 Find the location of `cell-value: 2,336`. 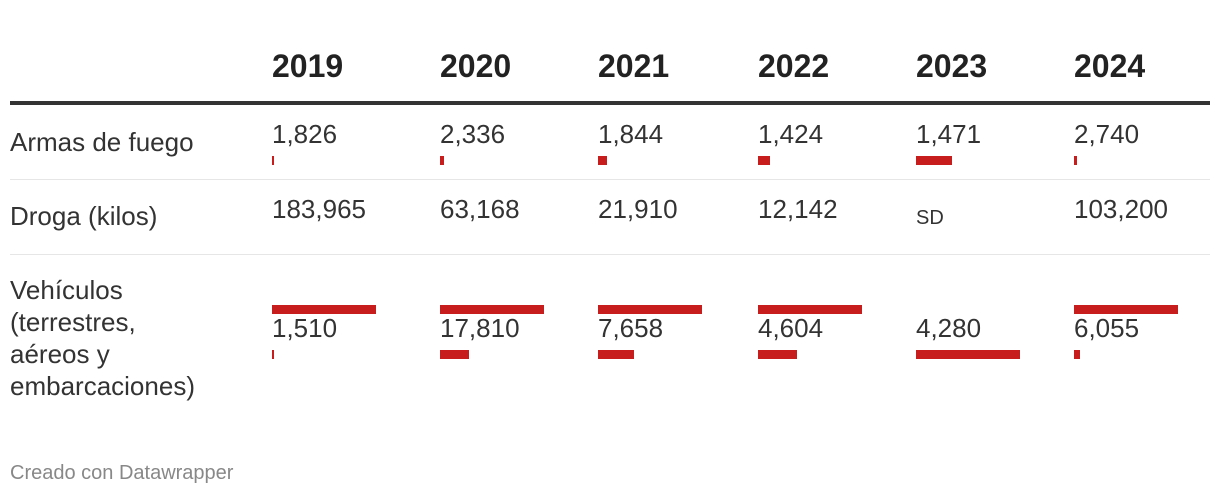

cell-value: 2,336 is located at coordinates (473, 134).